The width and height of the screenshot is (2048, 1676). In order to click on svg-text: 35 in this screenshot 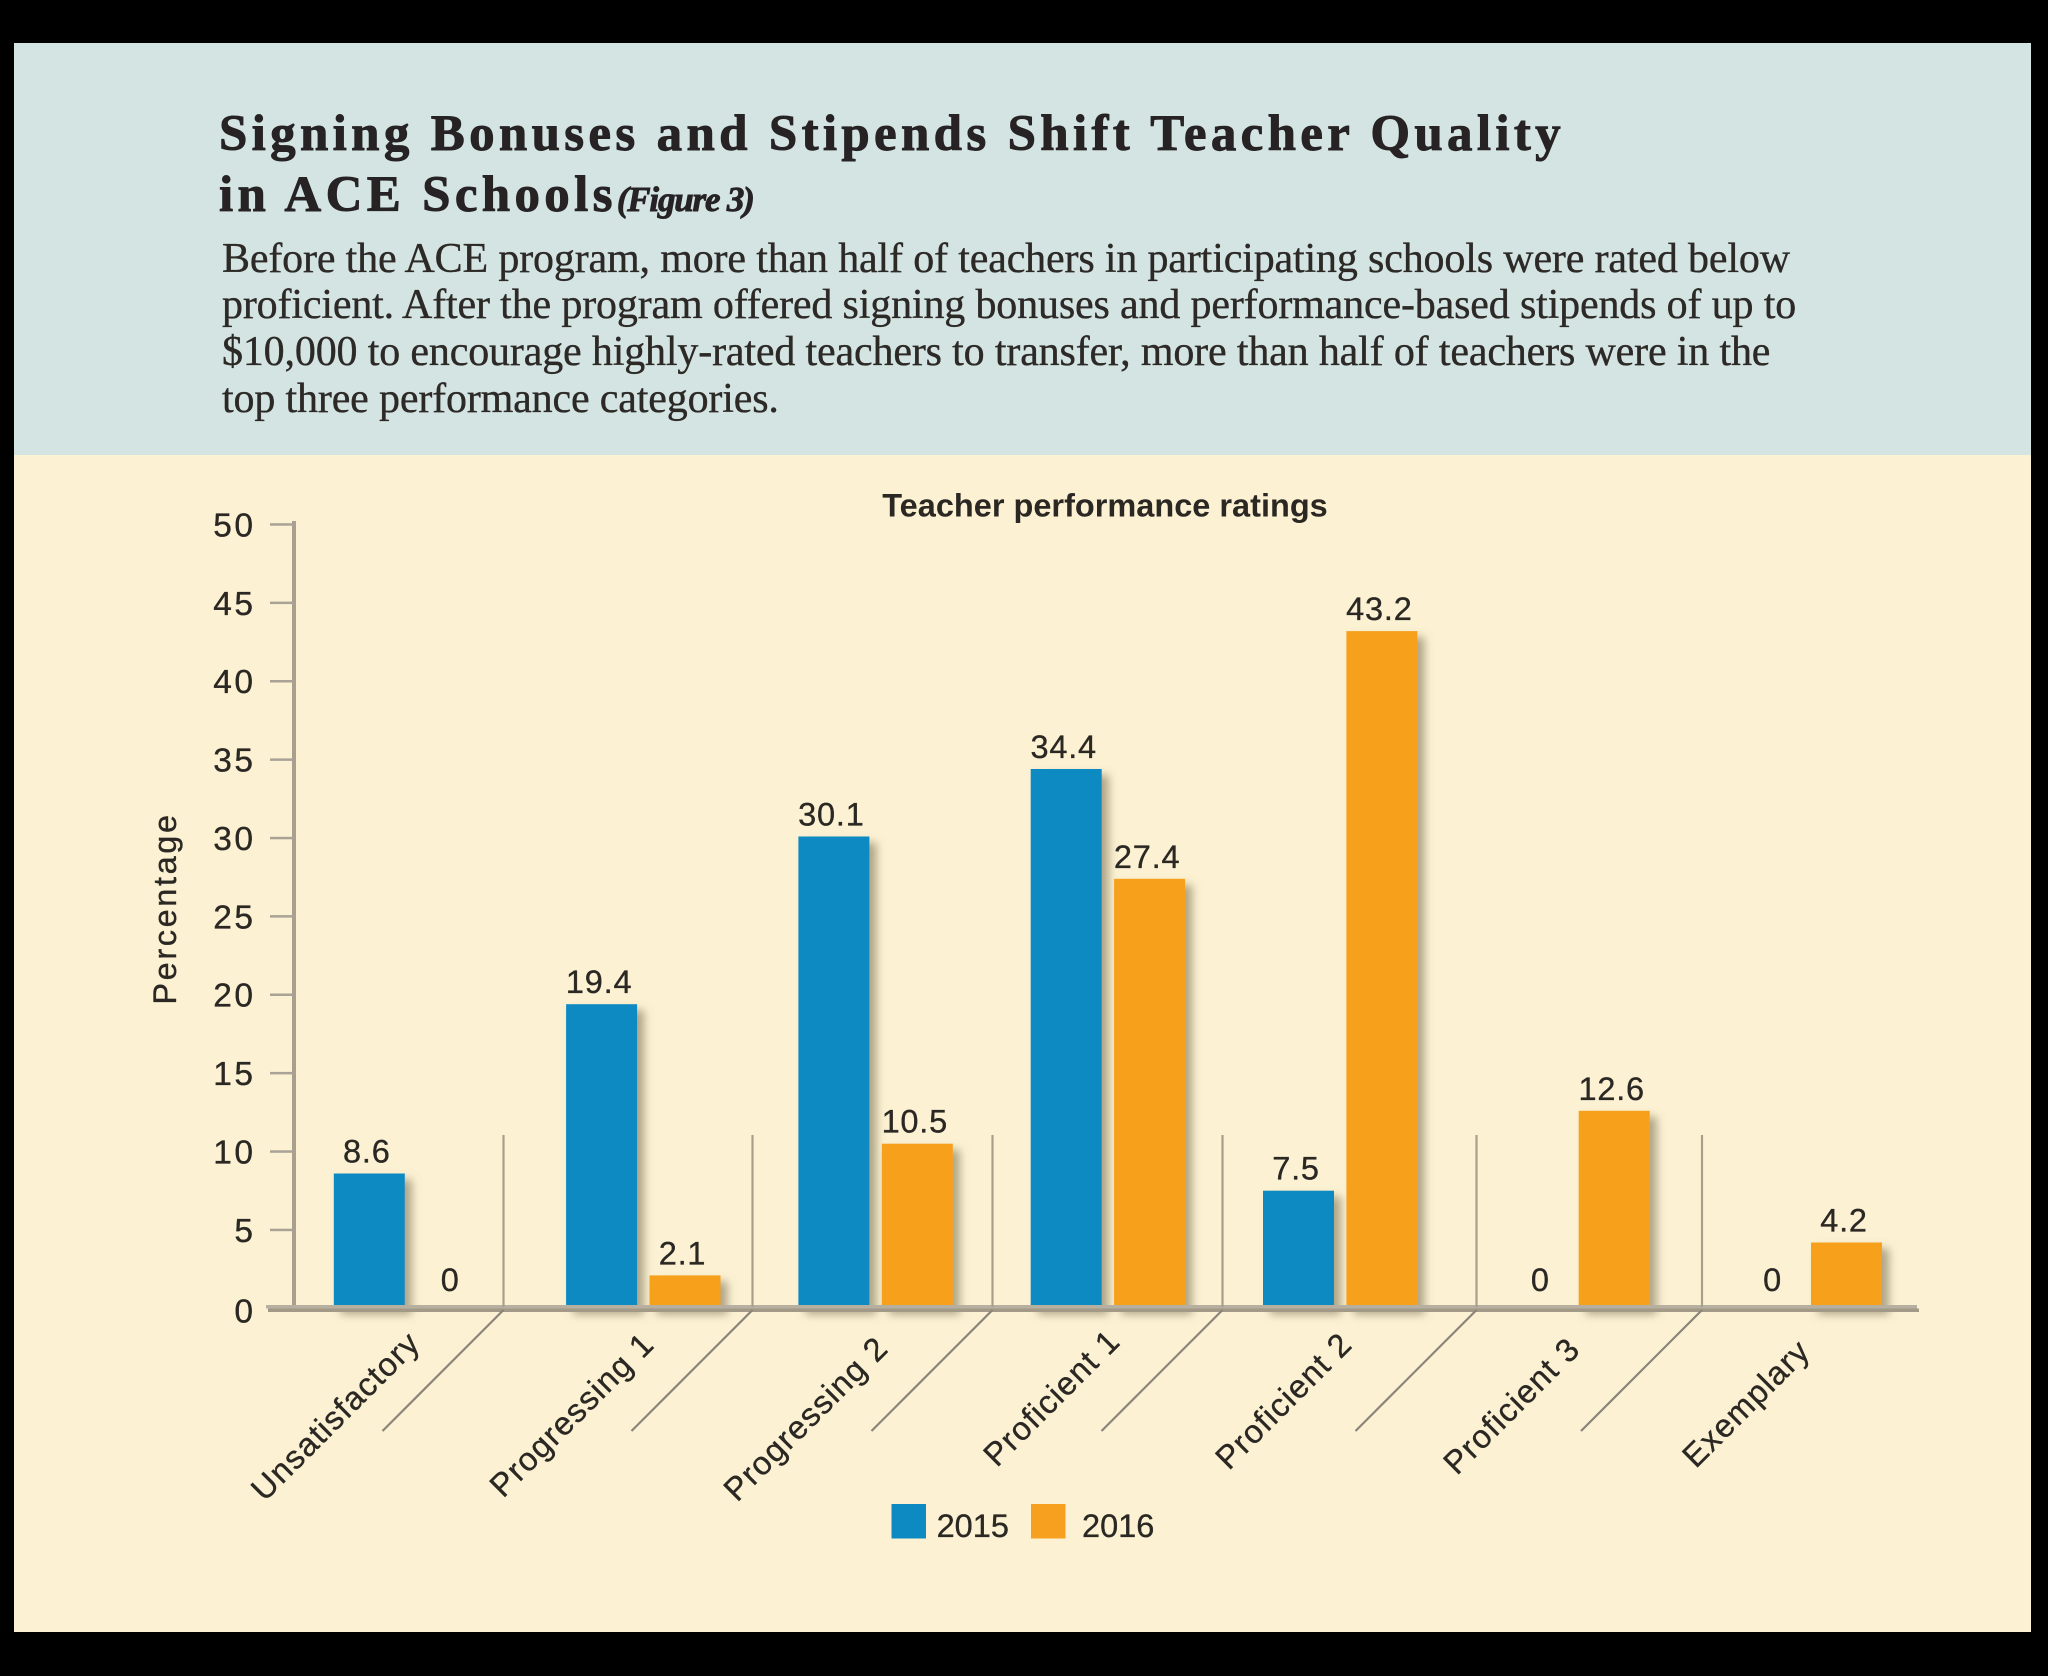, I will do `click(234, 761)`.